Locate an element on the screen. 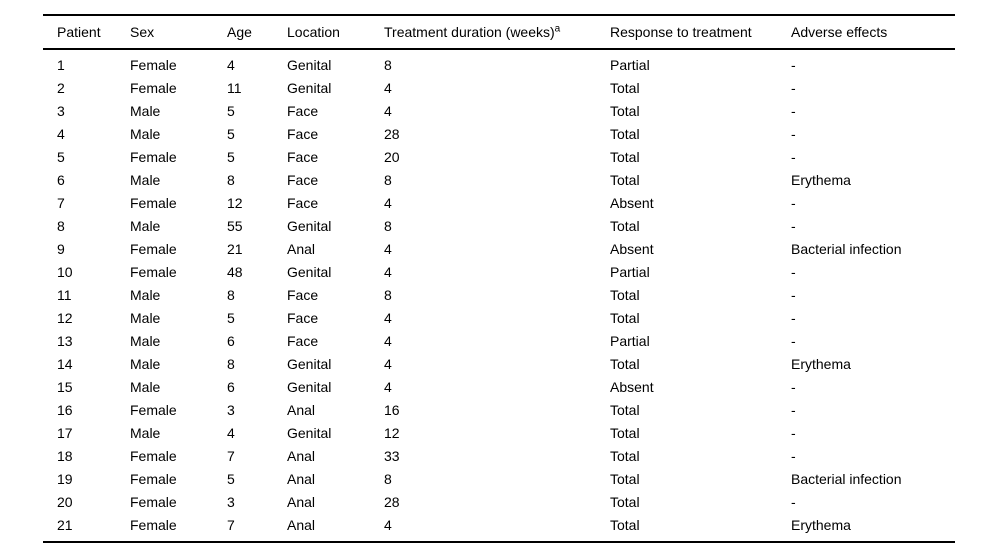  table-row: 13 Male 6 Face 4 Partial - is located at coordinates (499, 340).